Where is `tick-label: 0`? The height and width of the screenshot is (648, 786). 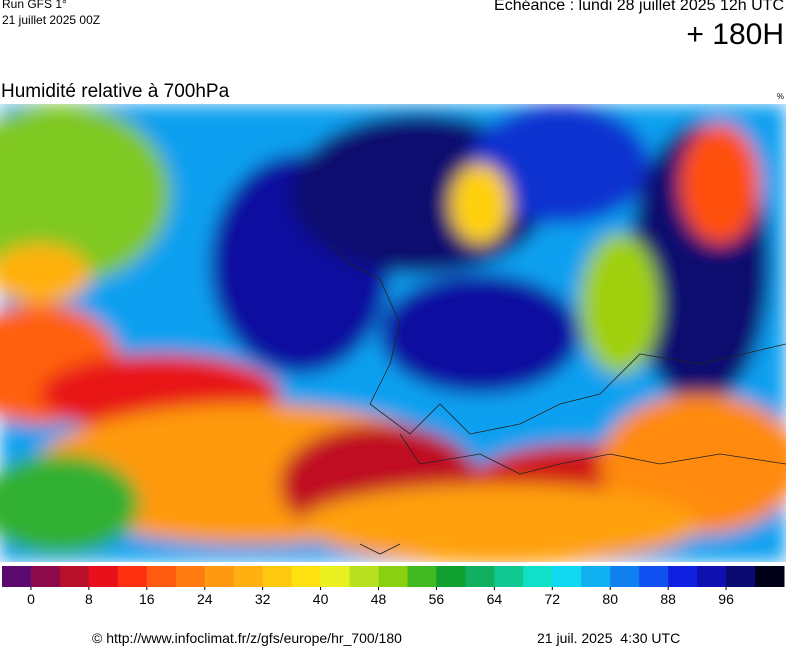 tick-label: 0 is located at coordinates (31, 599).